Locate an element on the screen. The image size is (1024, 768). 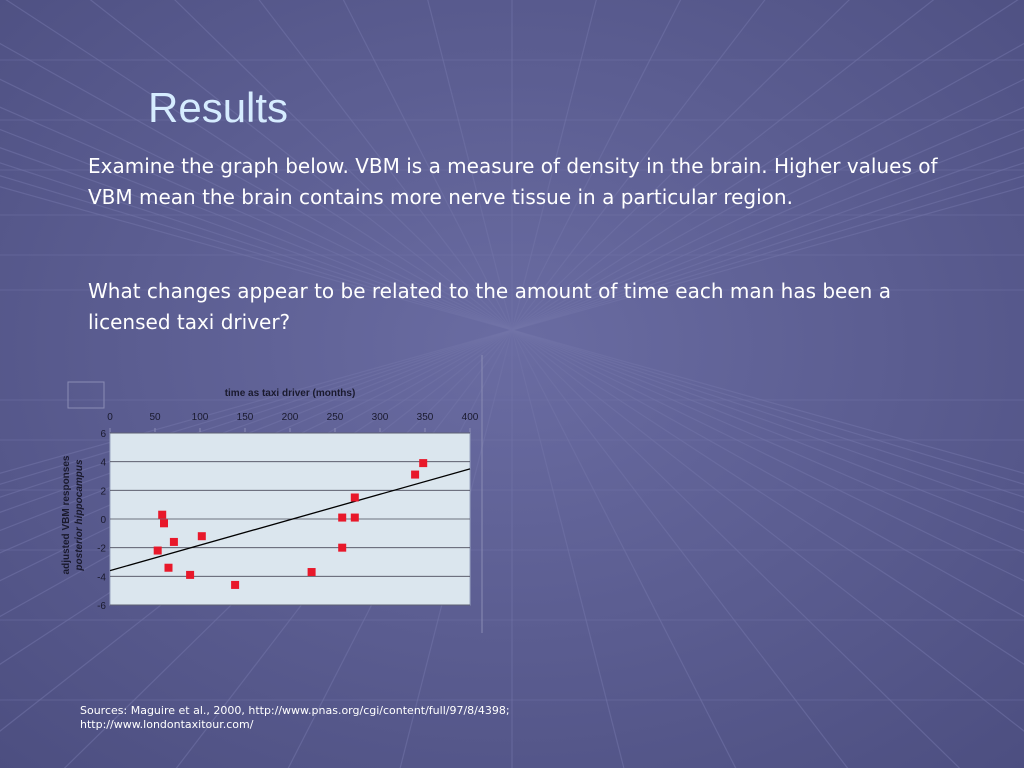
y-tick-labels: -6 -4 -2 0 2 4 6 is located at coordinates (101, 520).